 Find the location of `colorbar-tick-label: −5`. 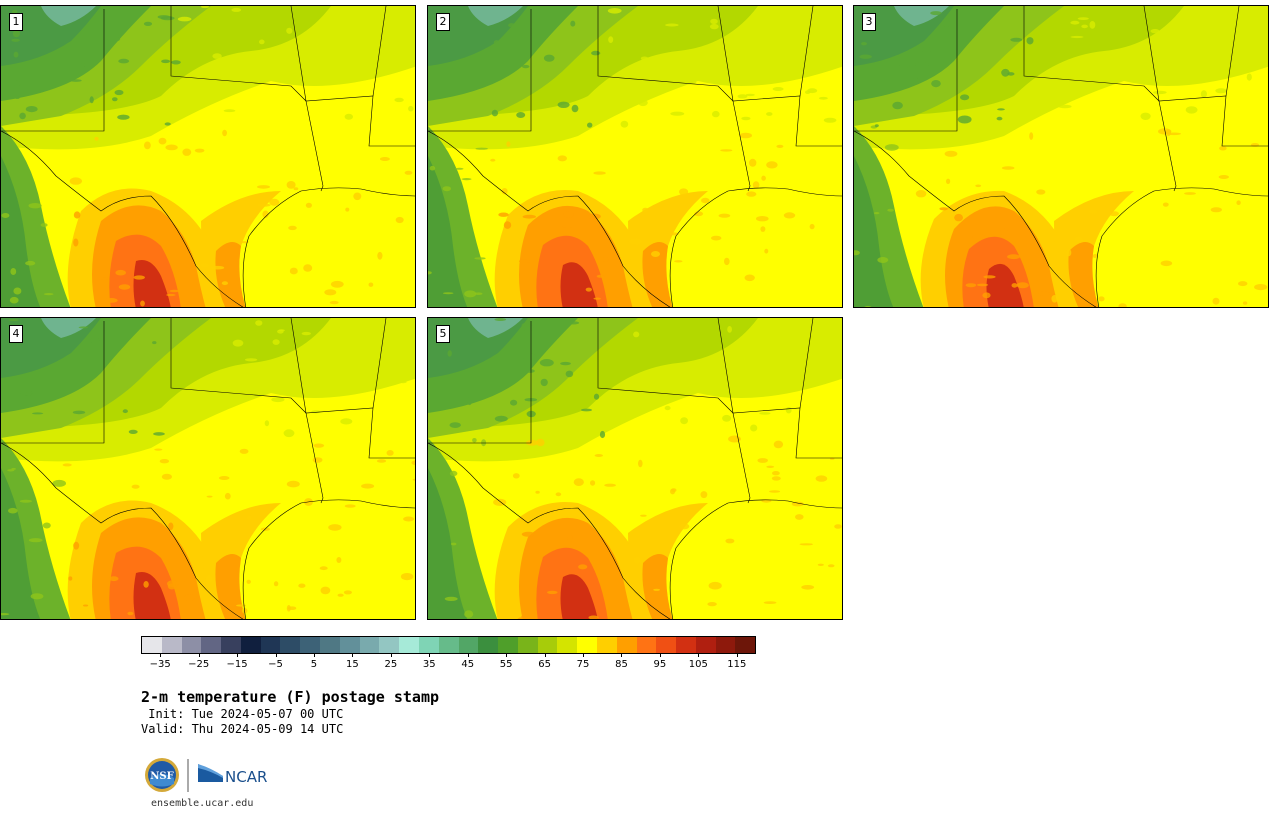

colorbar-tick-label: −5 is located at coordinates (275, 664).